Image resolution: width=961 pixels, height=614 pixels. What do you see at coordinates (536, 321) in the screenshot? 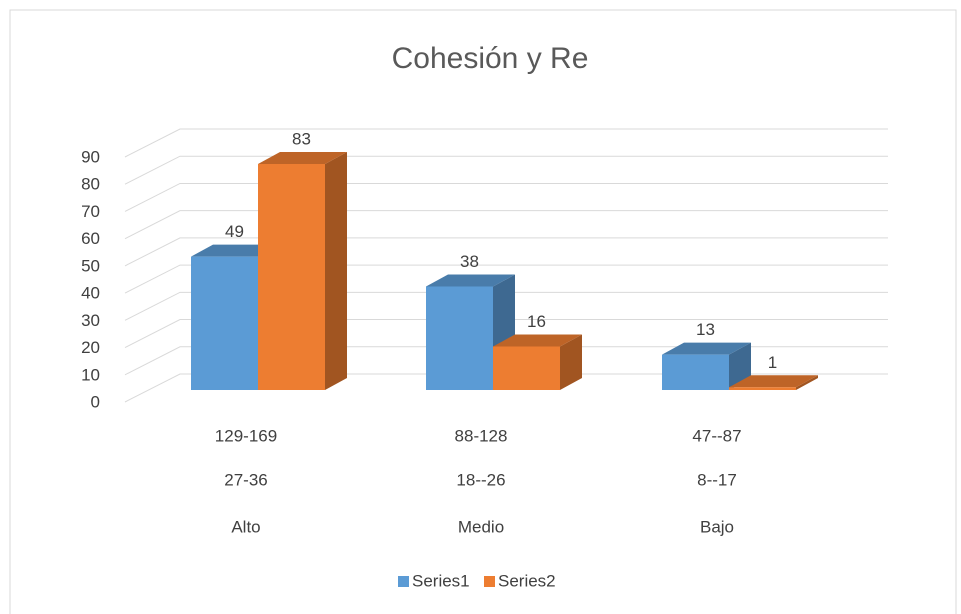
I see `data-label: 16` at bounding box center [536, 321].